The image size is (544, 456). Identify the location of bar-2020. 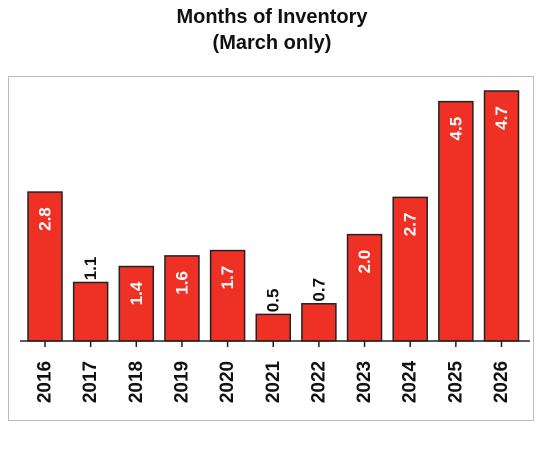
(227, 295).